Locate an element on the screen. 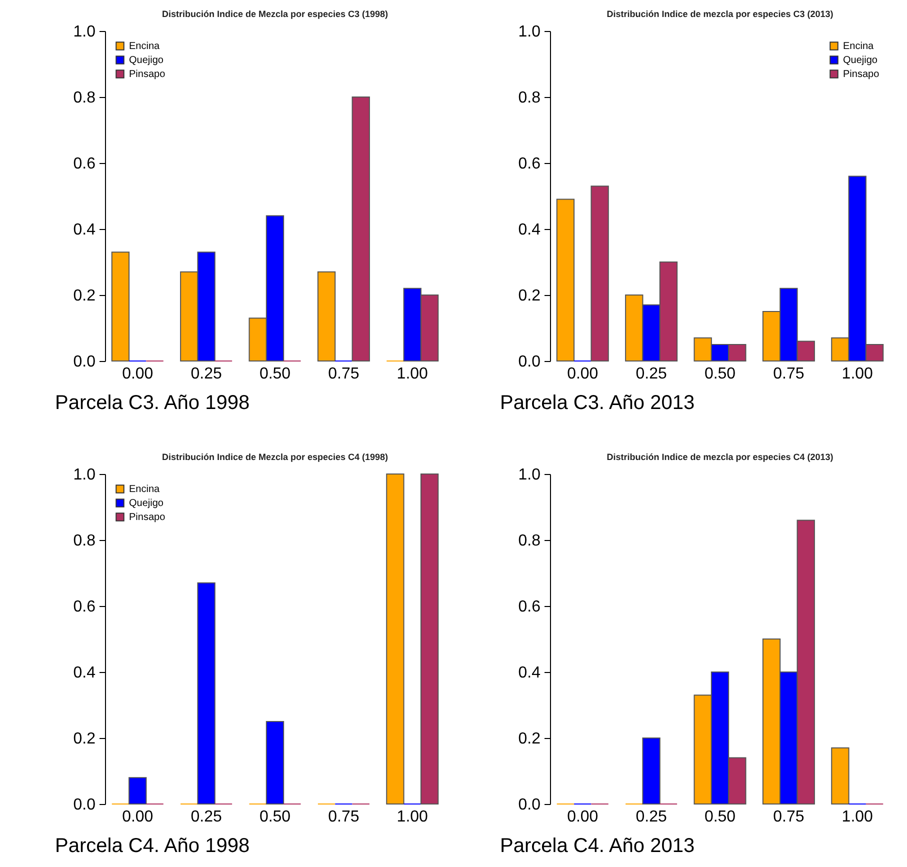 Image resolution: width=907 pixels, height=867 pixels. chart-title: Distribución Indice de mezcla por especies C3 (2013) is located at coordinates (720, 14).